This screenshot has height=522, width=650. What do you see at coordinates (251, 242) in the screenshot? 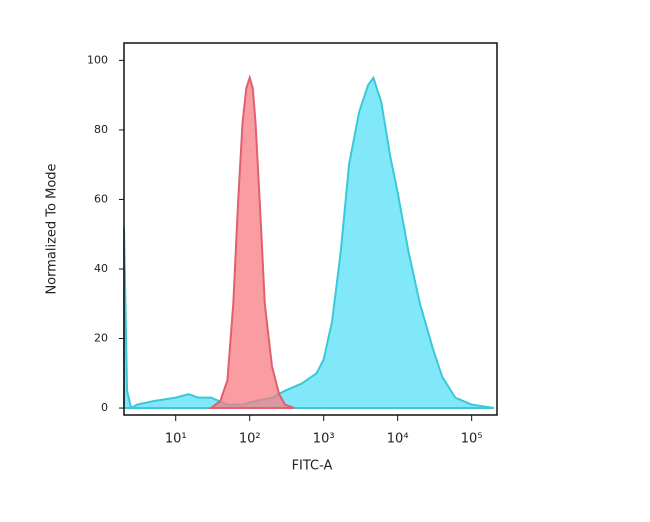
I see `area-series` at bounding box center [251, 242].